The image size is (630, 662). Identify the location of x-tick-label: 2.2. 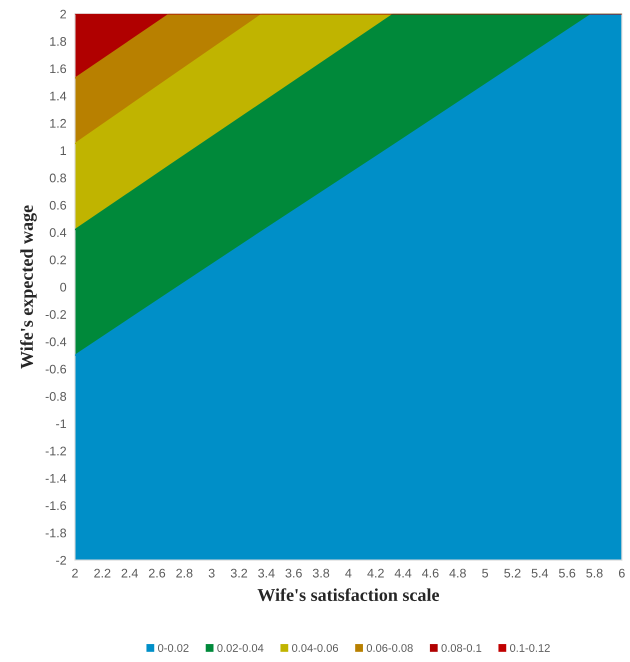
(102, 573).